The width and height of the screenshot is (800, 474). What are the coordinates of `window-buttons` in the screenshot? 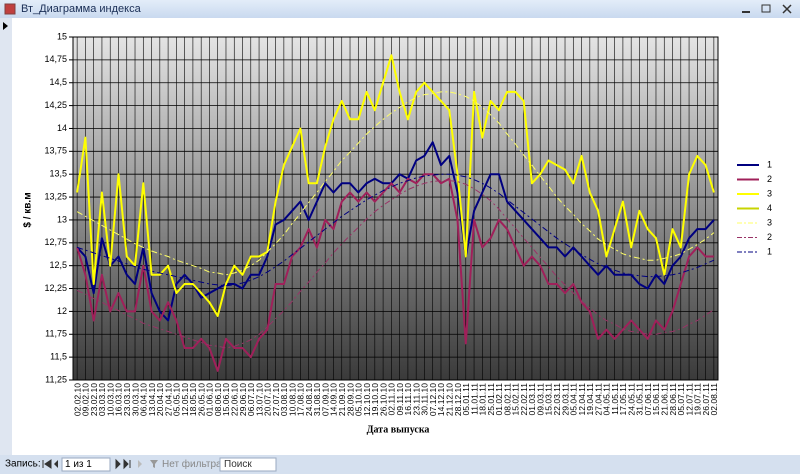 It's located at (767, 9).